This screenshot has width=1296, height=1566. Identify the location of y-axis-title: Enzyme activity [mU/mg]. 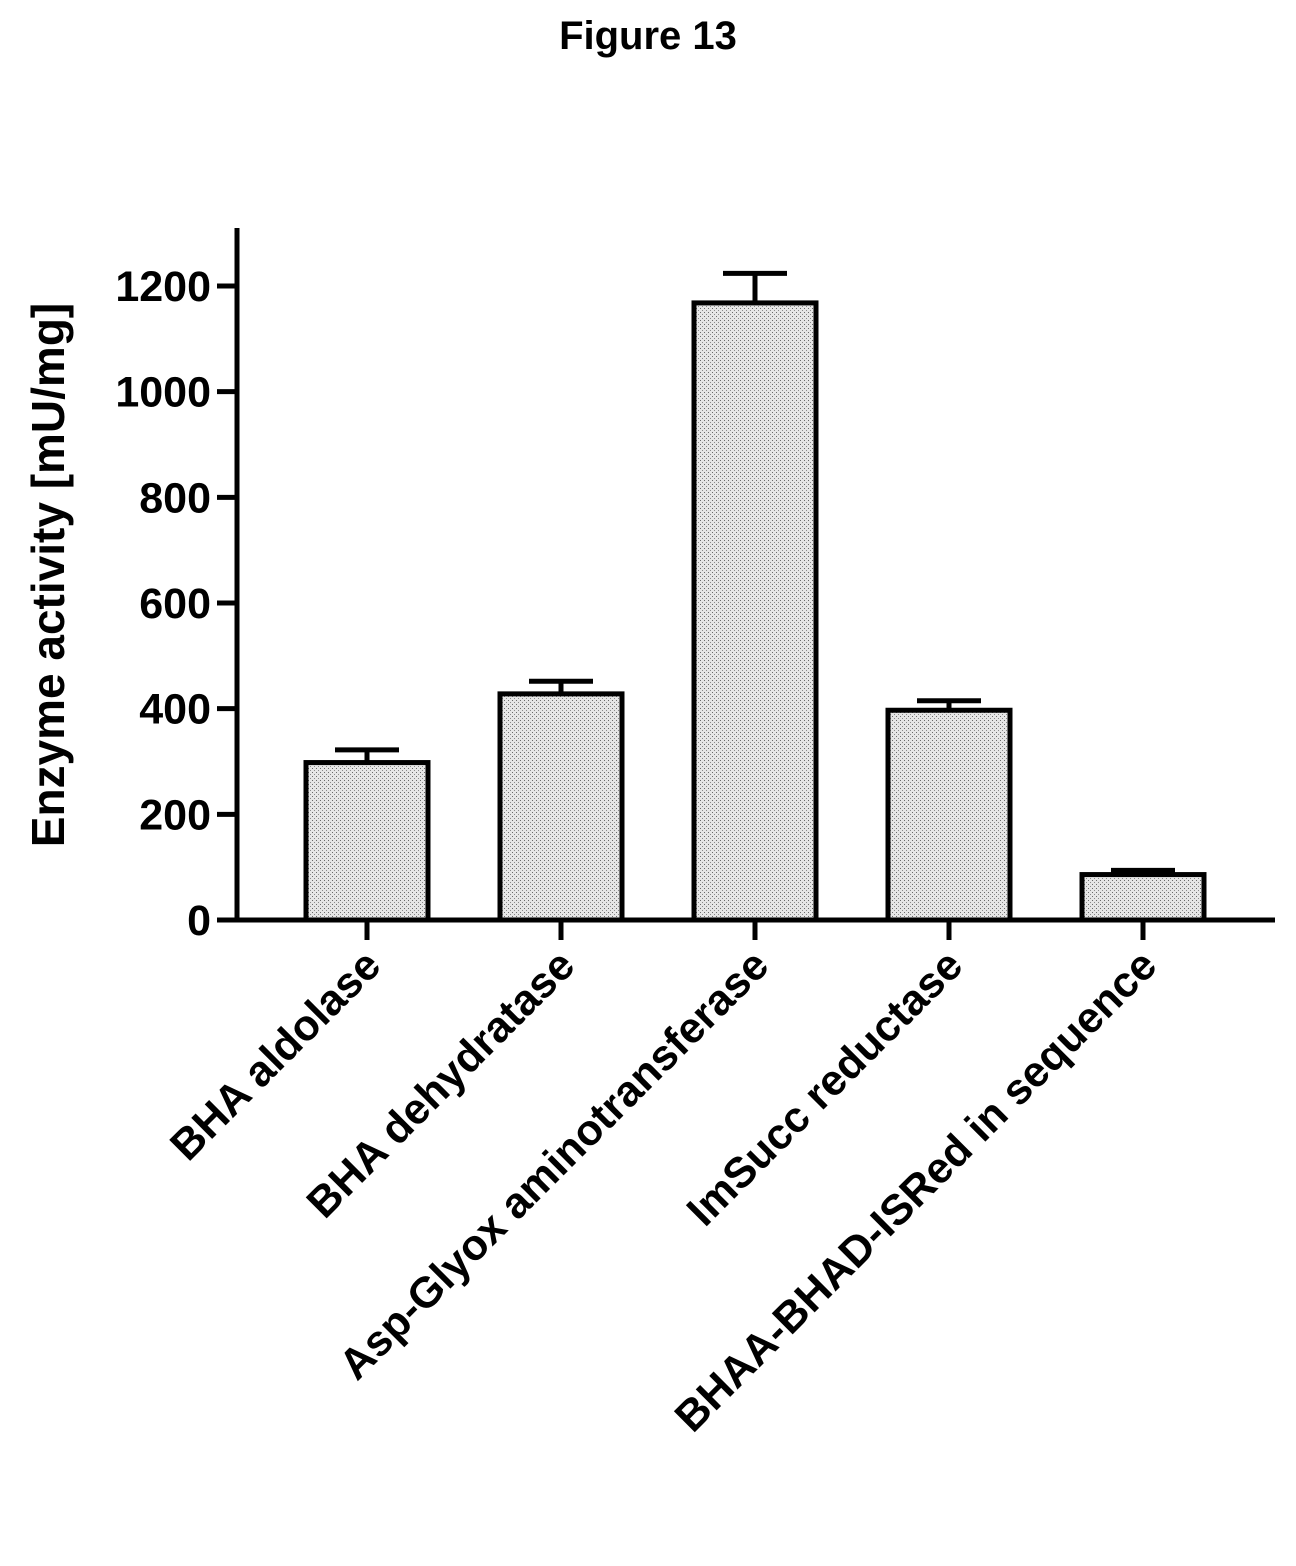
(48, 575).